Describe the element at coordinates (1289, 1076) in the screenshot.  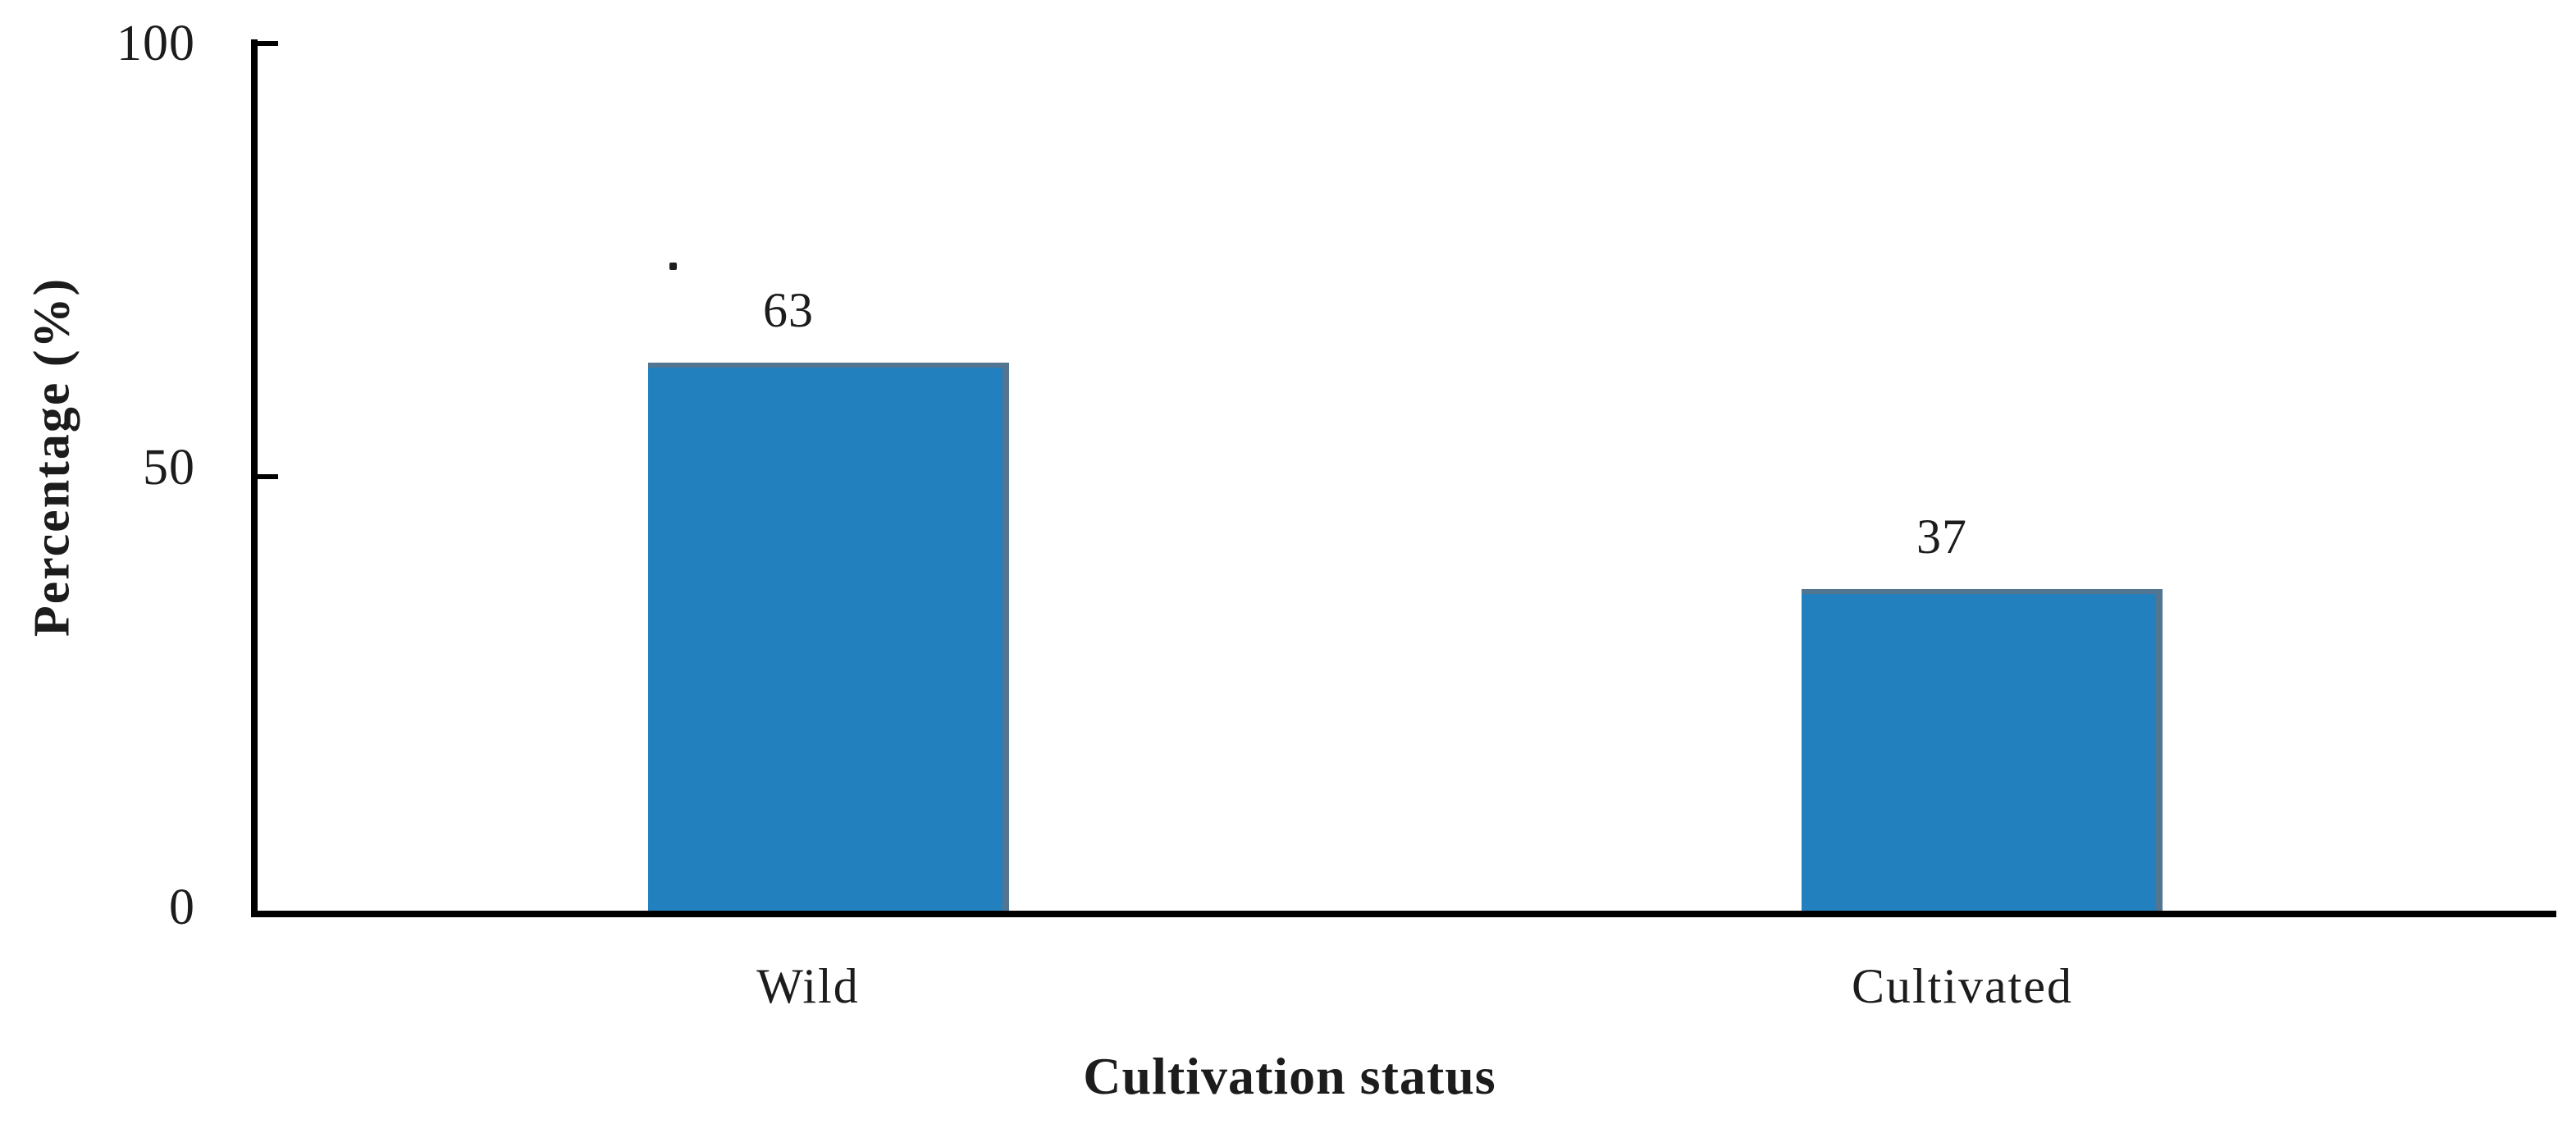
I see `x-axis-title: Cultivation status` at that location.